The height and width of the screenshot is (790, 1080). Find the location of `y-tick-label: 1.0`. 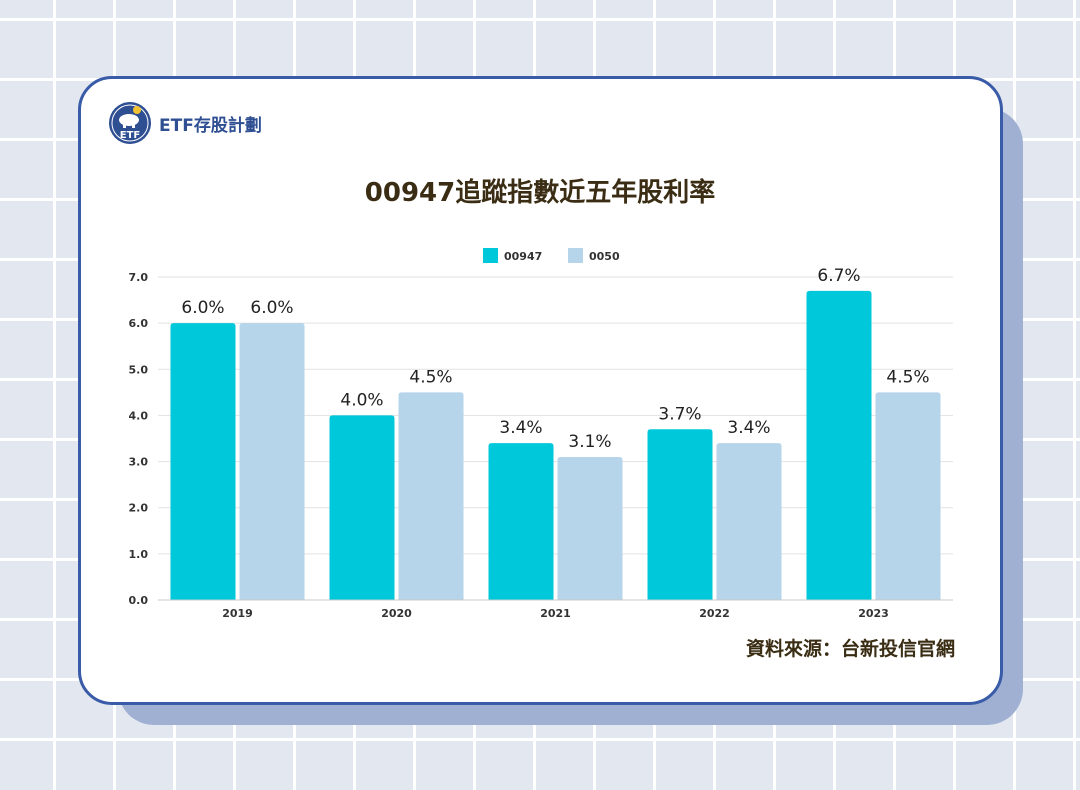

y-tick-label: 1.0 is located at coordinates (139, 554).